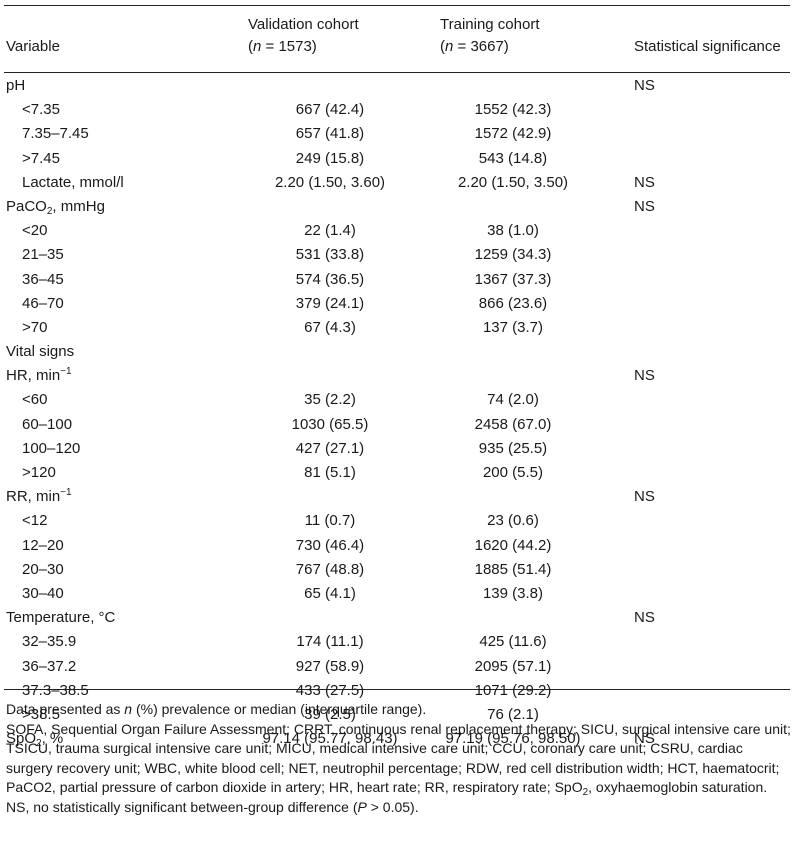  I want to click on cell-variable: Temperature, °C, so click(61, 618).